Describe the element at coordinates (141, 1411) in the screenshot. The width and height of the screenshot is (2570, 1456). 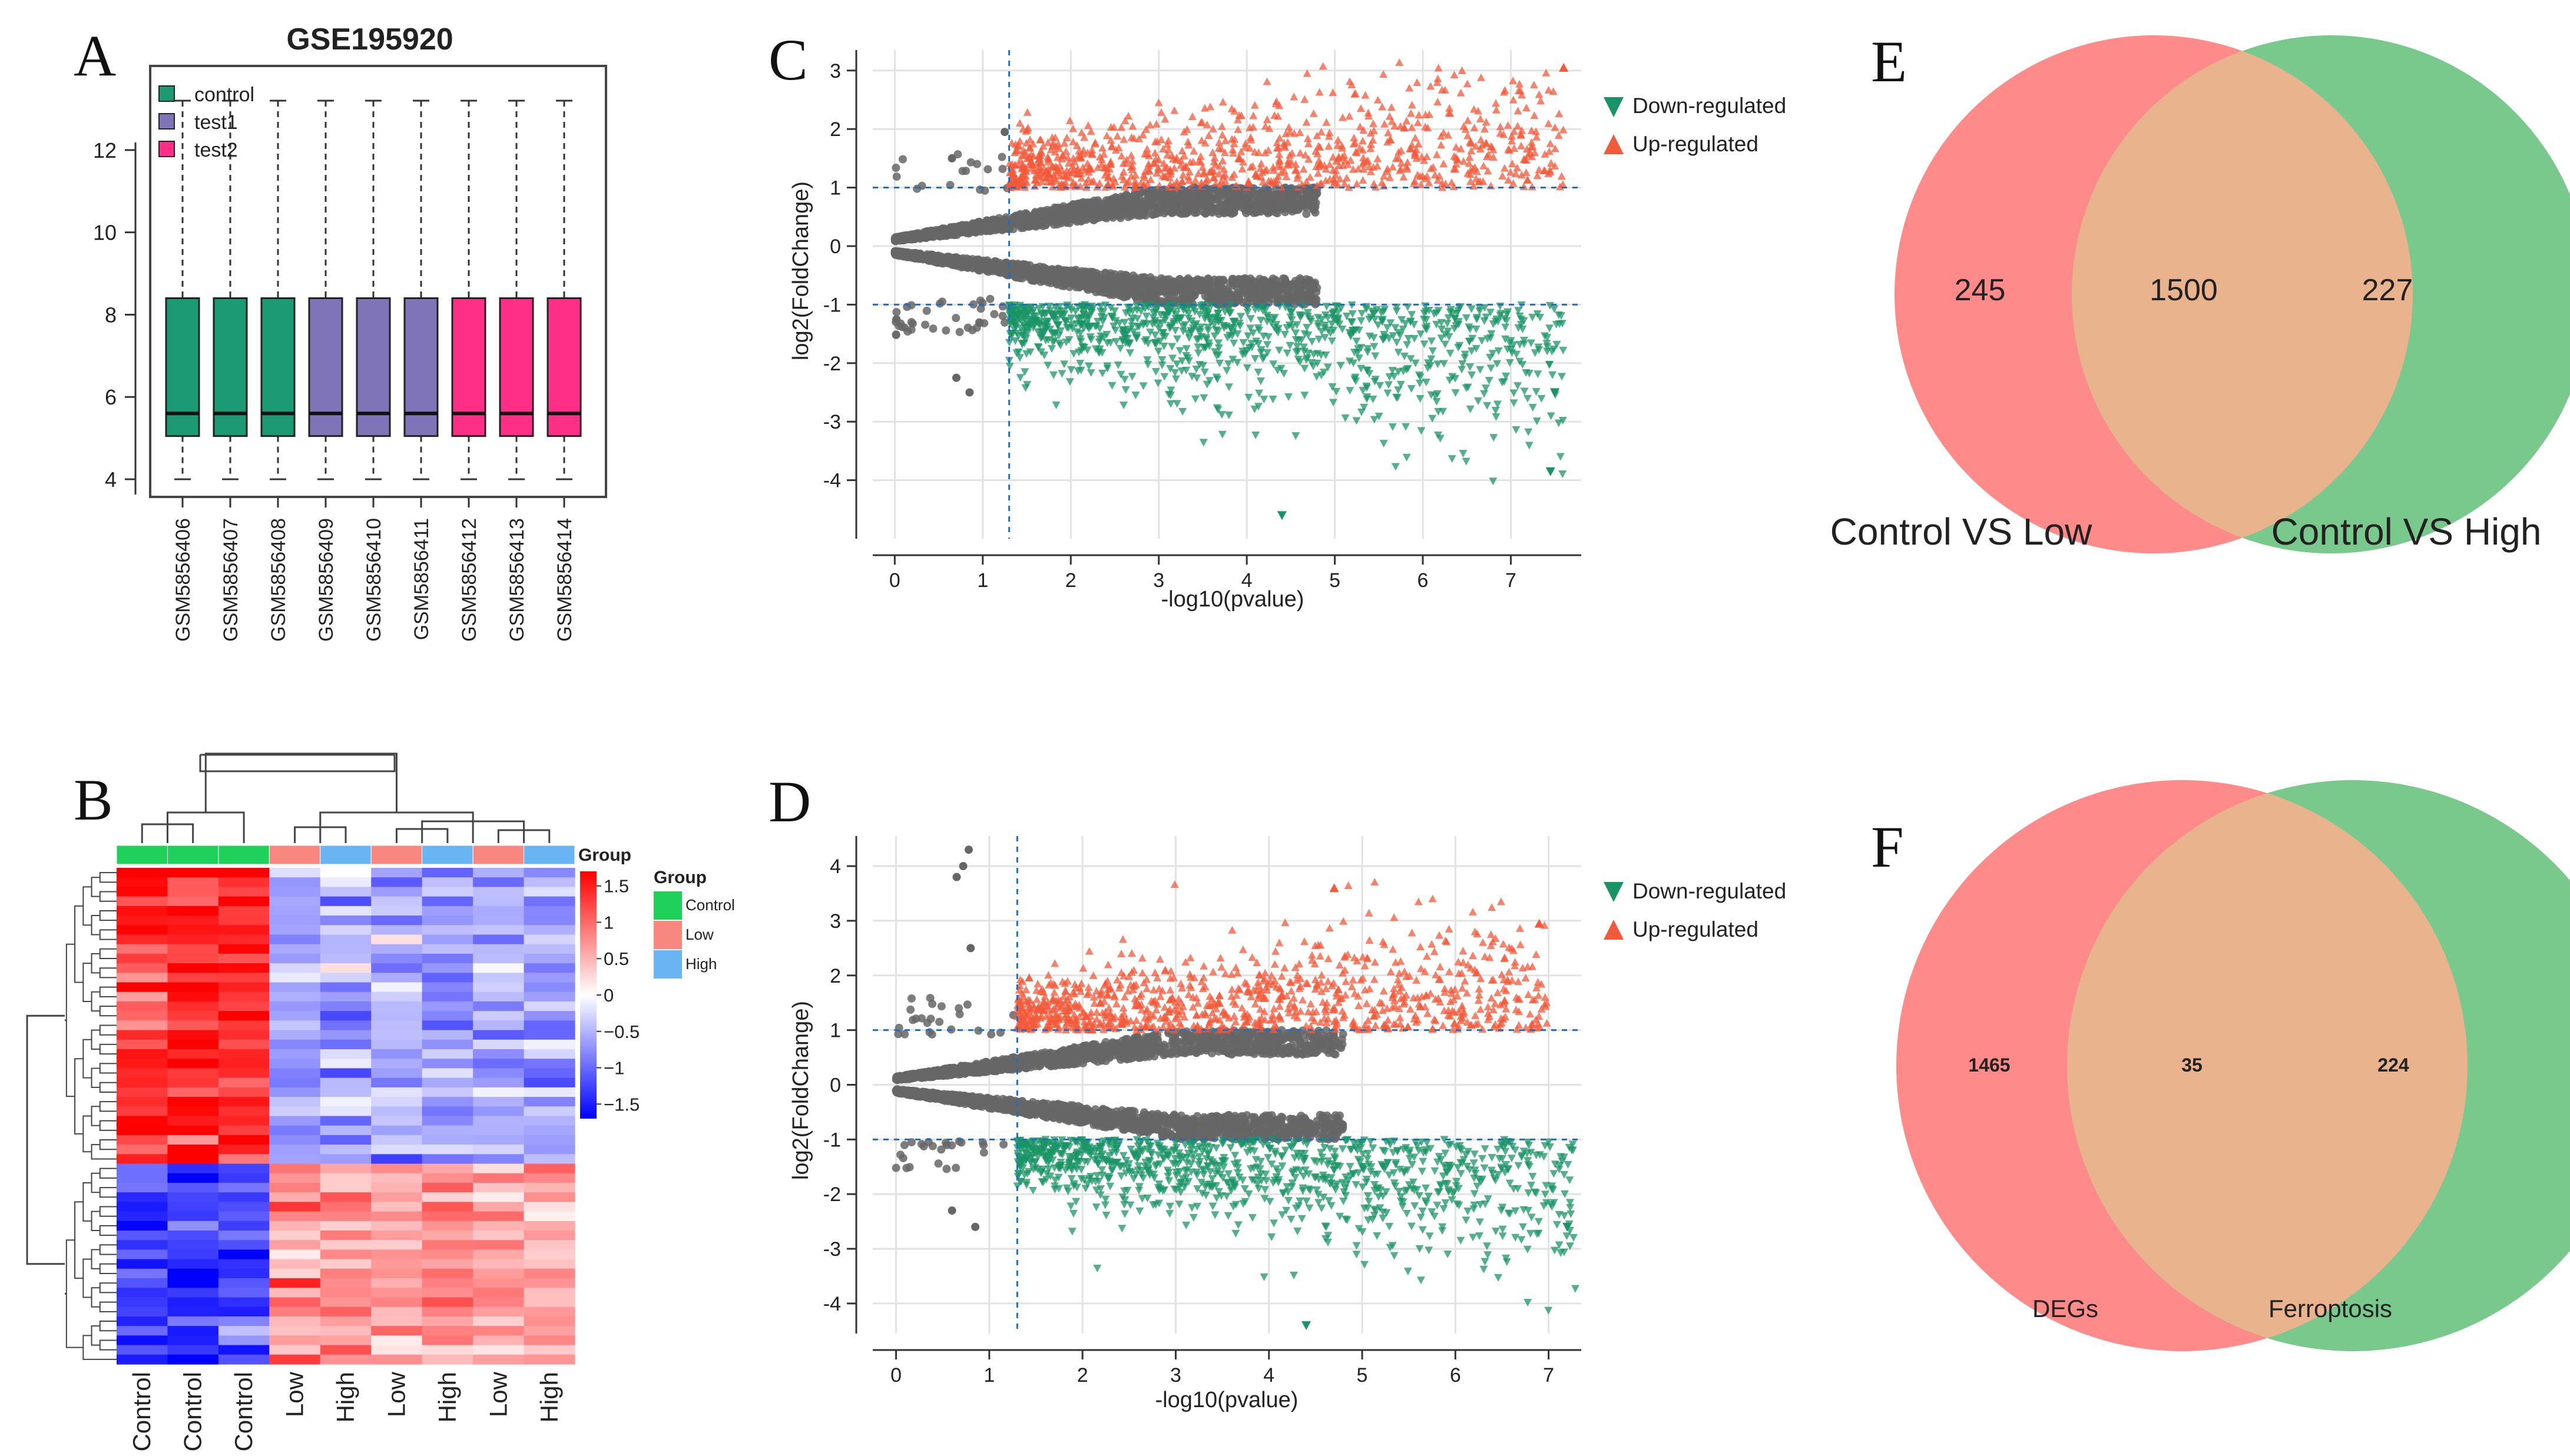
I see `column-label: Control` at that location.